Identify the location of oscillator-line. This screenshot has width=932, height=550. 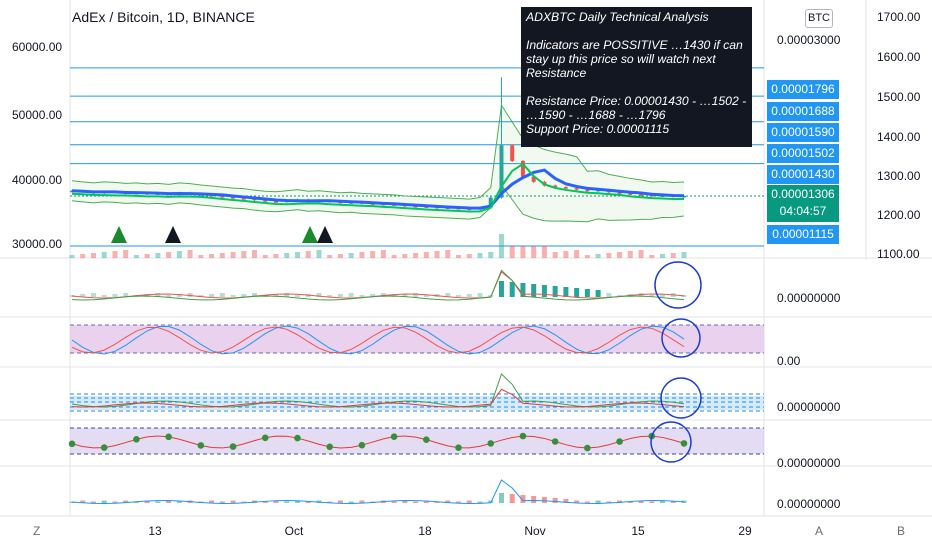
(378, 442).